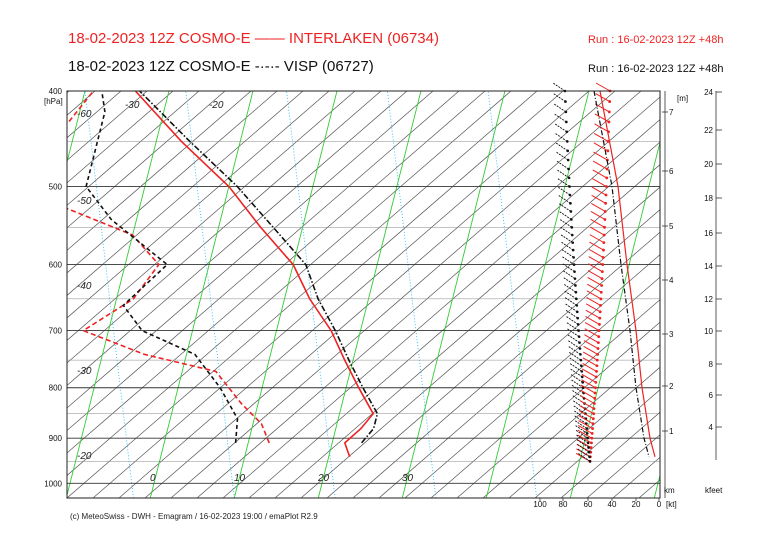 The image size is (766, 541). I want to click on legend-line1-symbol: ——, so click(269, 38).